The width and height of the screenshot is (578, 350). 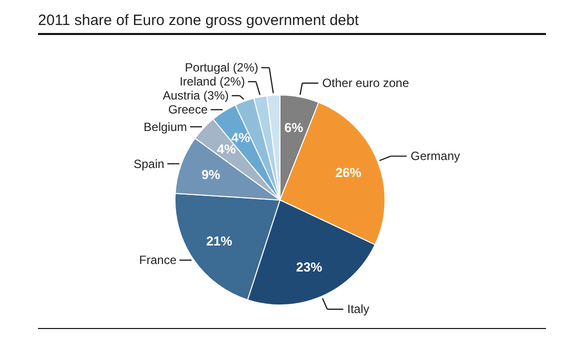 I want to click on data-label: 23%, so click(x=309, y=266).